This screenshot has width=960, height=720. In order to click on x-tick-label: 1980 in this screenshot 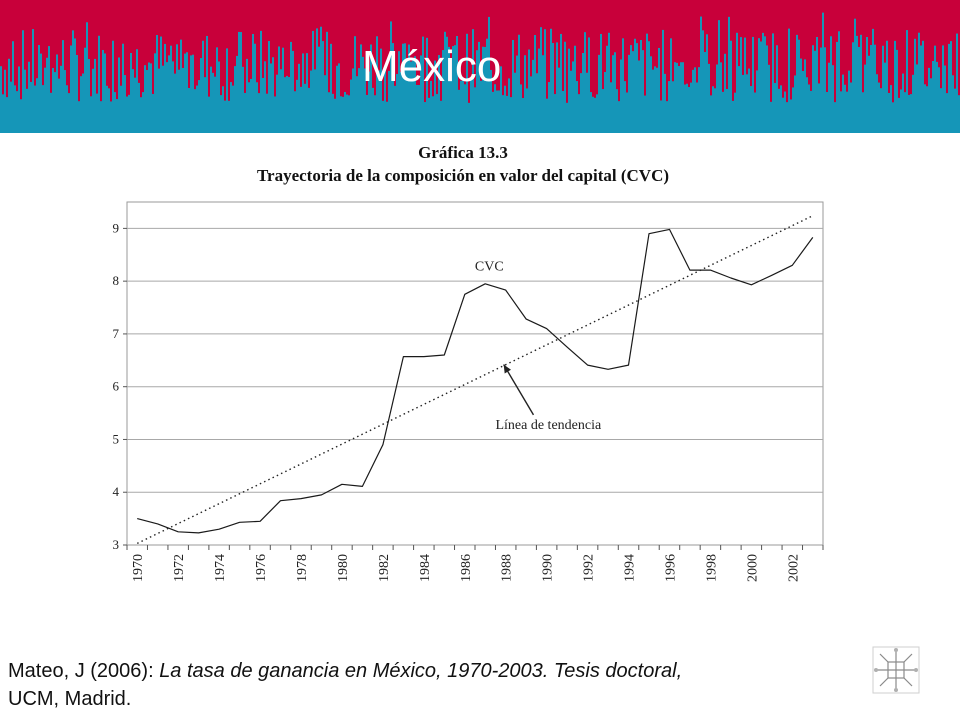, I will do `click(343, 568)`.